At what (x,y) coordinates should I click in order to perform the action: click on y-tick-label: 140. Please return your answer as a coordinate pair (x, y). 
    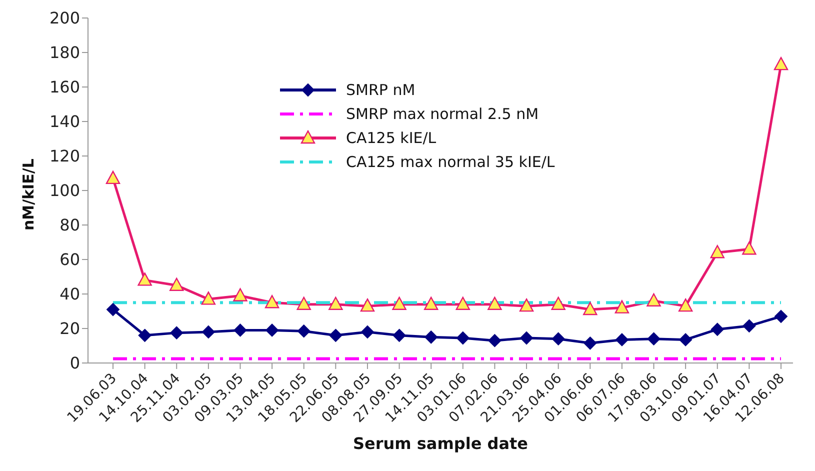
    Looking at the image, I should click on (64, 122).